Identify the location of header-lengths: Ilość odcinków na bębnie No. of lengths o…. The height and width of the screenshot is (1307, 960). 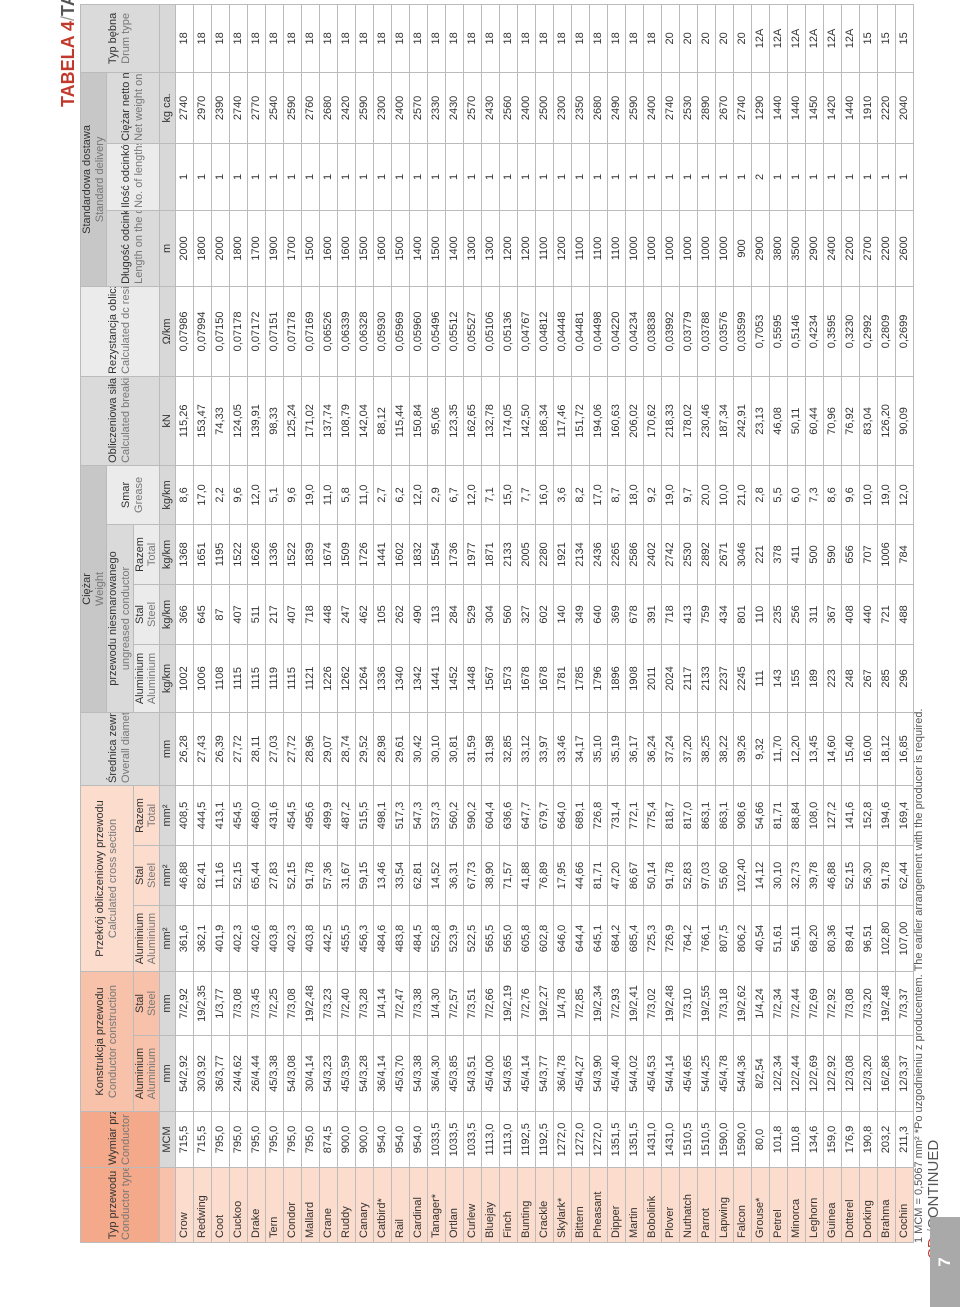
(133, 177).